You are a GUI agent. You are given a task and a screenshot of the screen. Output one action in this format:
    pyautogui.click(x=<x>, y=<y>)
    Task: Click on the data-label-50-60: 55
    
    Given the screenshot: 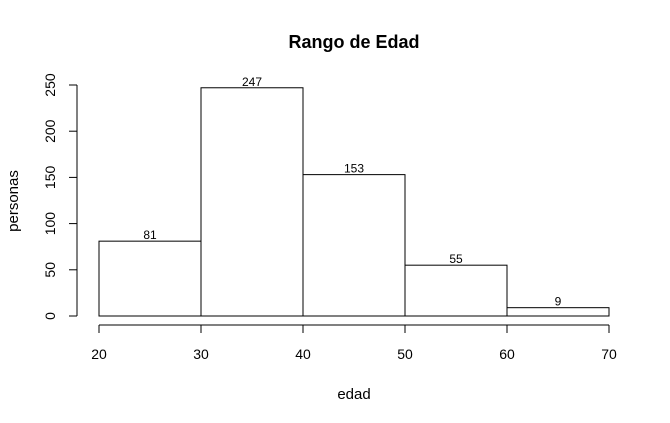 What is the action you would take?
    pyautogui.click(x=456, y=259)
    